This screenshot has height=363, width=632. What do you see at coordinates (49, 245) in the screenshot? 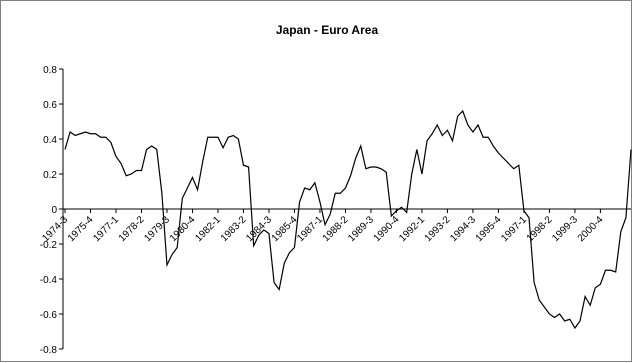
I see `y-tick-label: -0.2` at bounding box center [49, 245].